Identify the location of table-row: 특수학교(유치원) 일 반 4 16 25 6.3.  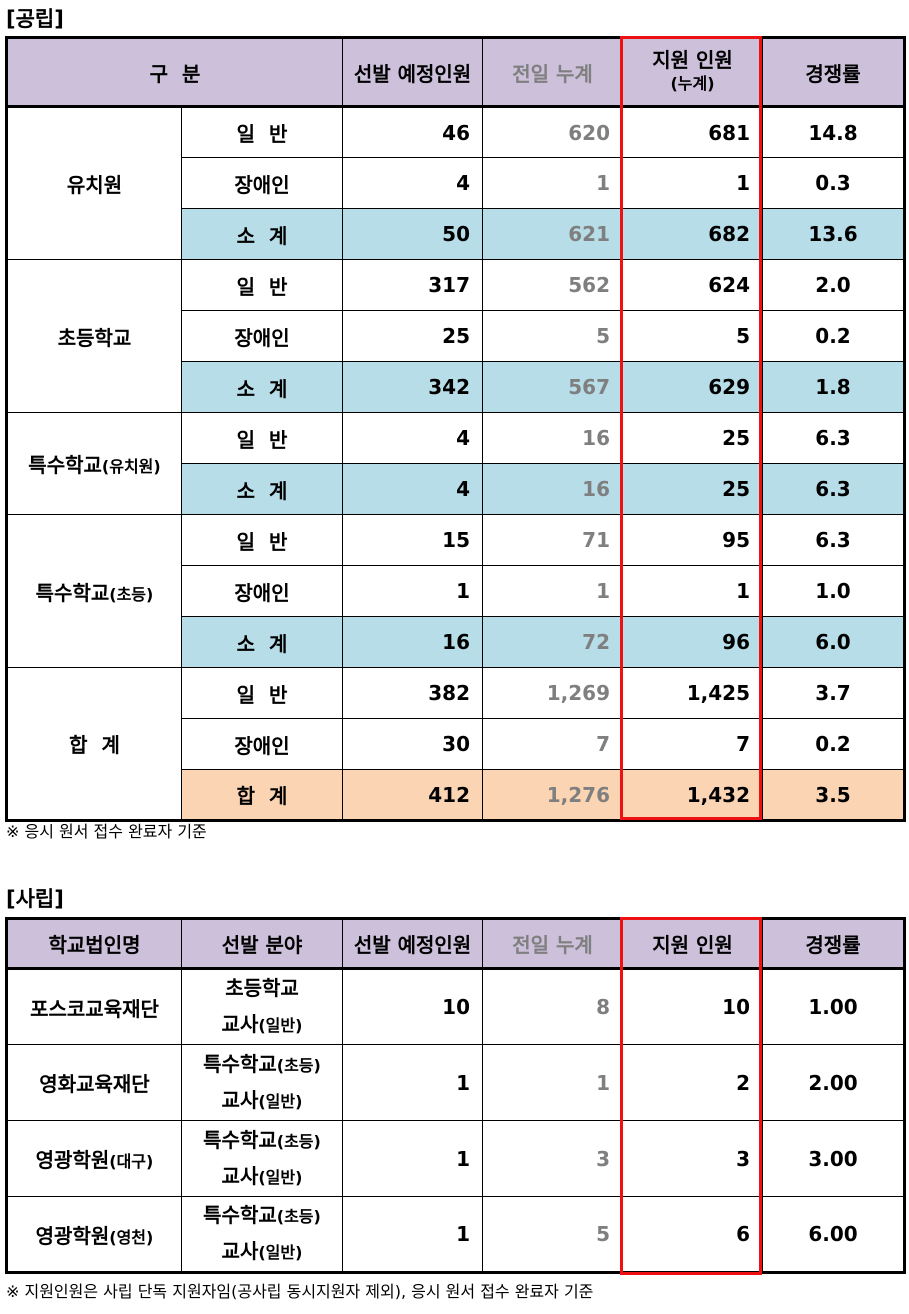
(456, 463).